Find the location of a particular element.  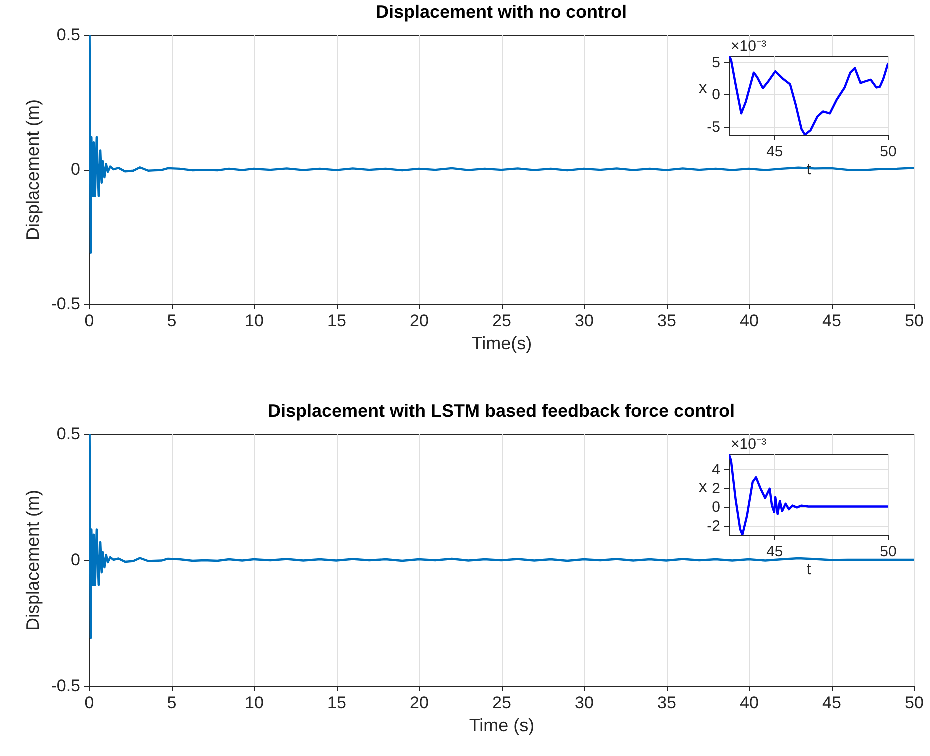

x-axis-title: Time(s) is located at coordinates (502, 344).